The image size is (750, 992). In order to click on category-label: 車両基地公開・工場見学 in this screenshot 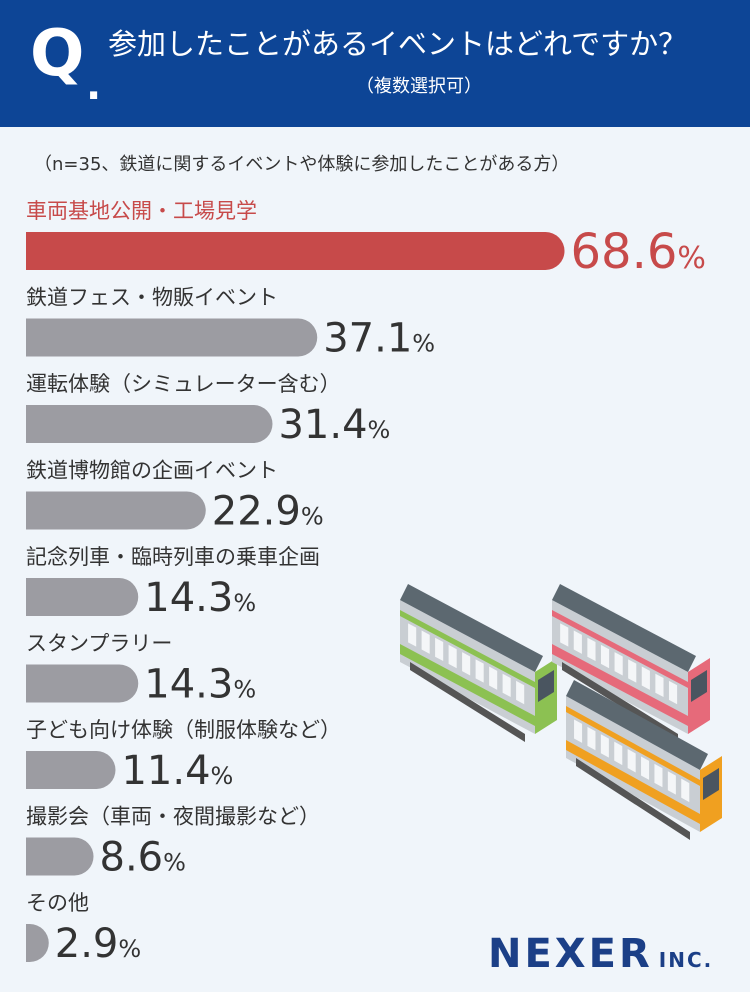, I will do `click(141, 211)`.